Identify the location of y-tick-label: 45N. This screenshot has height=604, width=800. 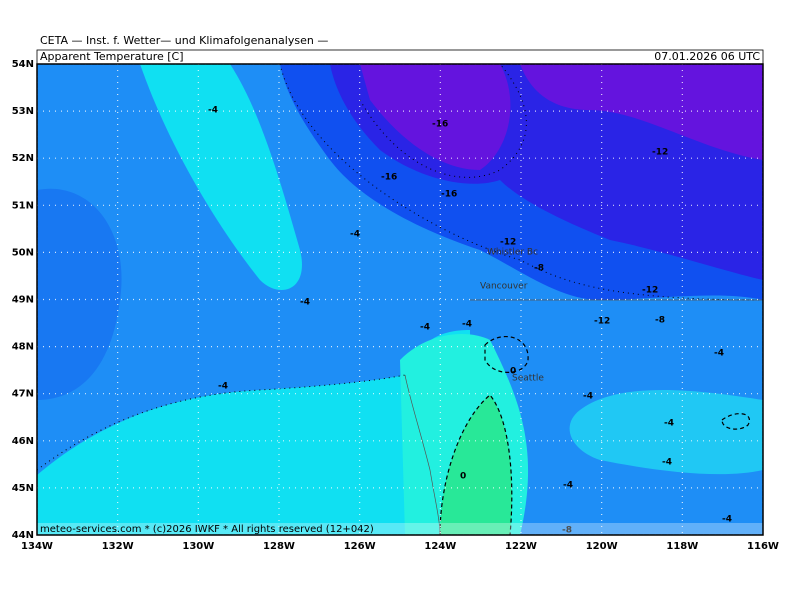
(23, 488).